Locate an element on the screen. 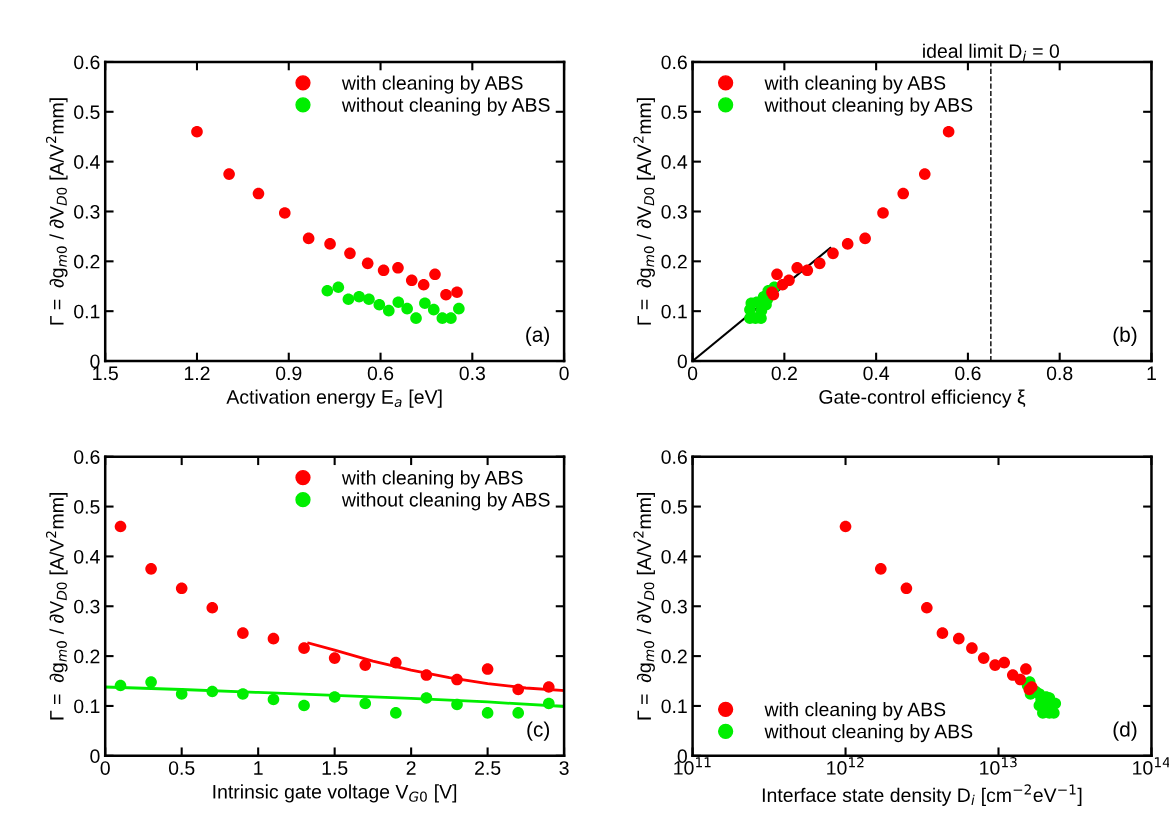 The height and width of the screenshot is (826, 1169). x-tick-label: 1.2 is located at coordinates (197, 373).